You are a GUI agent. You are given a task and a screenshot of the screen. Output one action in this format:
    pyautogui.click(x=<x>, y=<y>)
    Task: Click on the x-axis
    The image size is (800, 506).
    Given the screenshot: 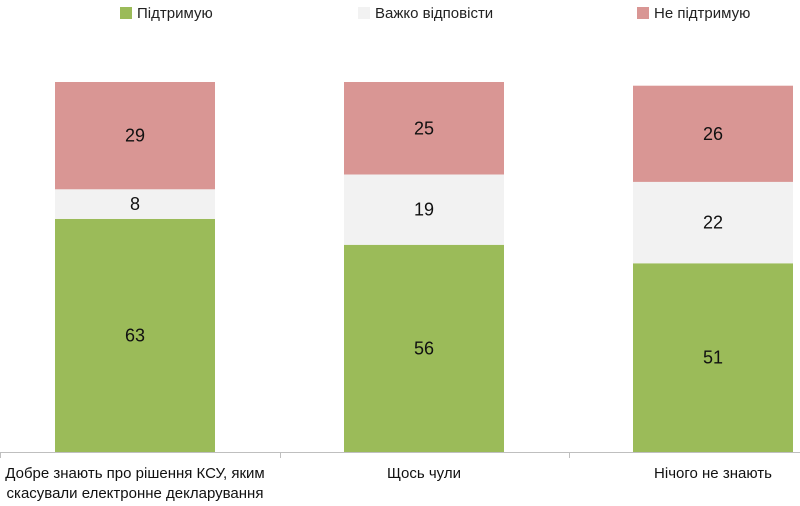 What is the action you would take?
    pyautogui.click(x=400, y=455)
    